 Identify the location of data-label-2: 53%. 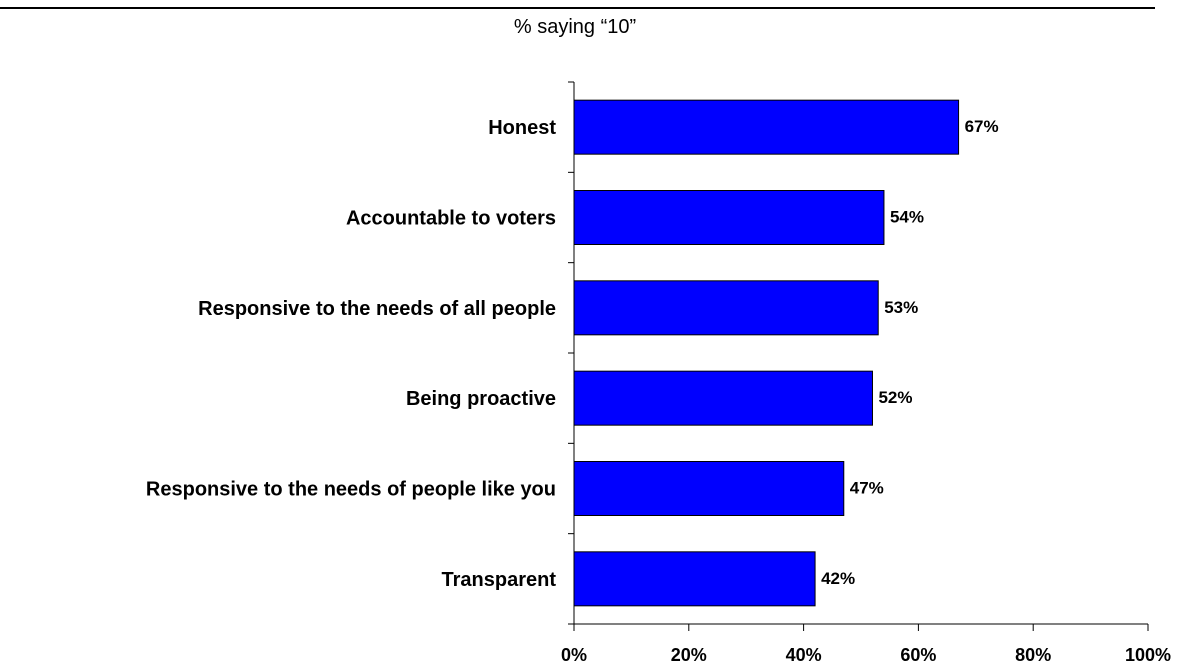
(901, 307).